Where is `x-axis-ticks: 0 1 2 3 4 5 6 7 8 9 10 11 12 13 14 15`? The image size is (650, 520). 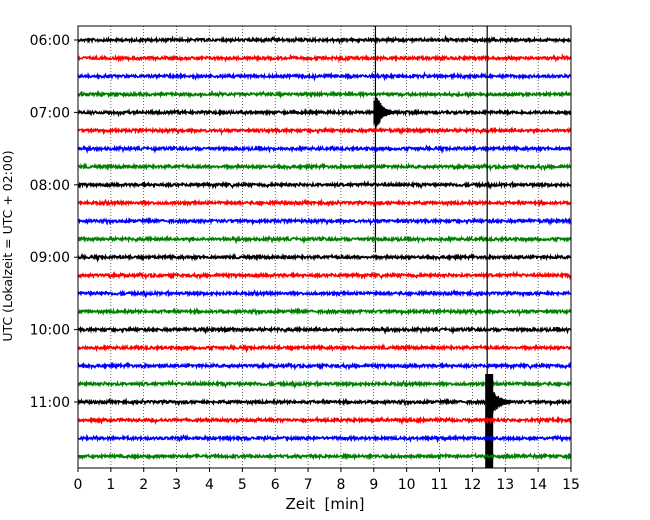
x-axis-ticks: 0 1 2 3 4 5 6 7 8 9 10 11 12 13 14 15 is located at coordinates (327, 480).